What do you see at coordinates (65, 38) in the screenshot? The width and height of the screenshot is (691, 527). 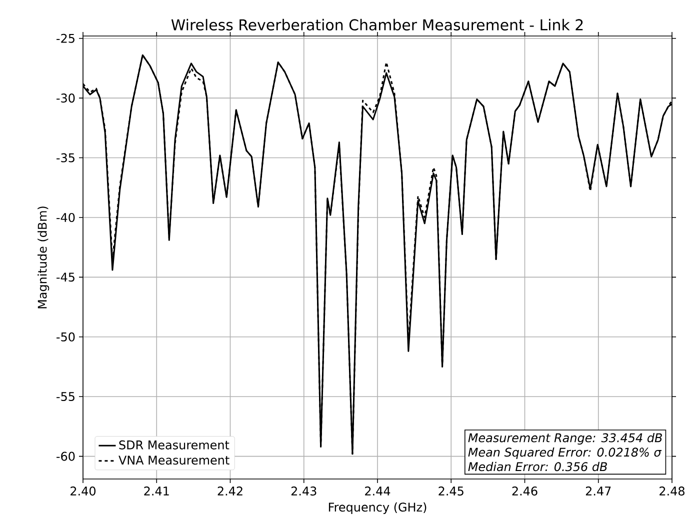 I see `y-tick-label: -25` at bounding box center [65, 38].